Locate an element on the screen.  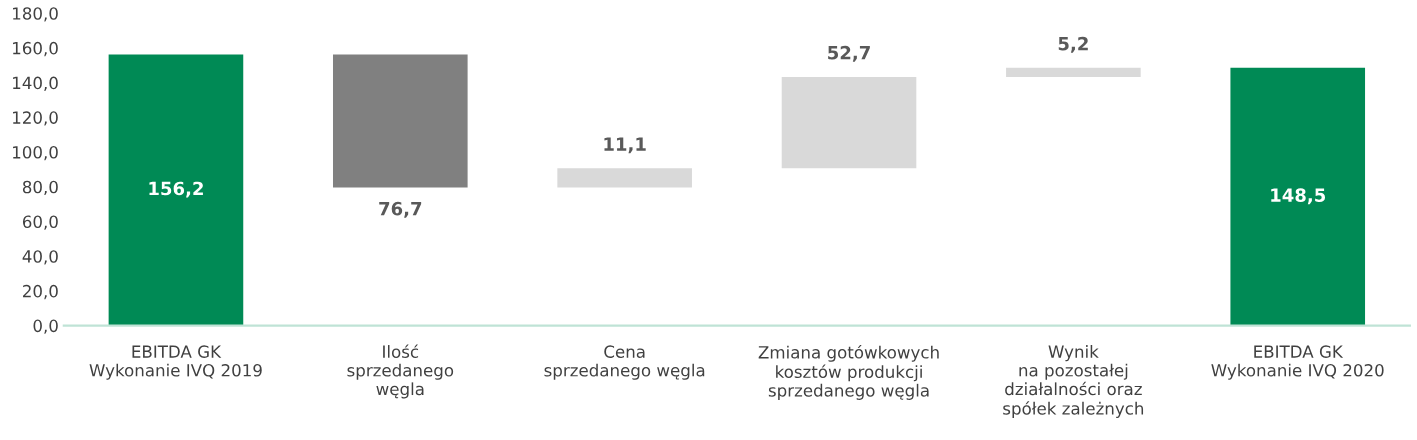
x-tick-label: EBITDA GK Wykonanie IVQ 2020 is located at coordinates (1297, 362).